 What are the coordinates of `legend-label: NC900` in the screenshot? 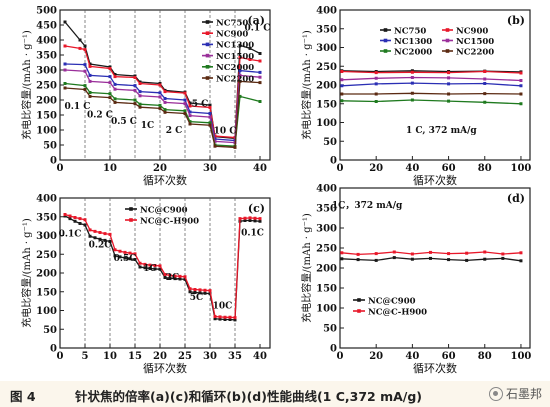 It's located at (472, 31).